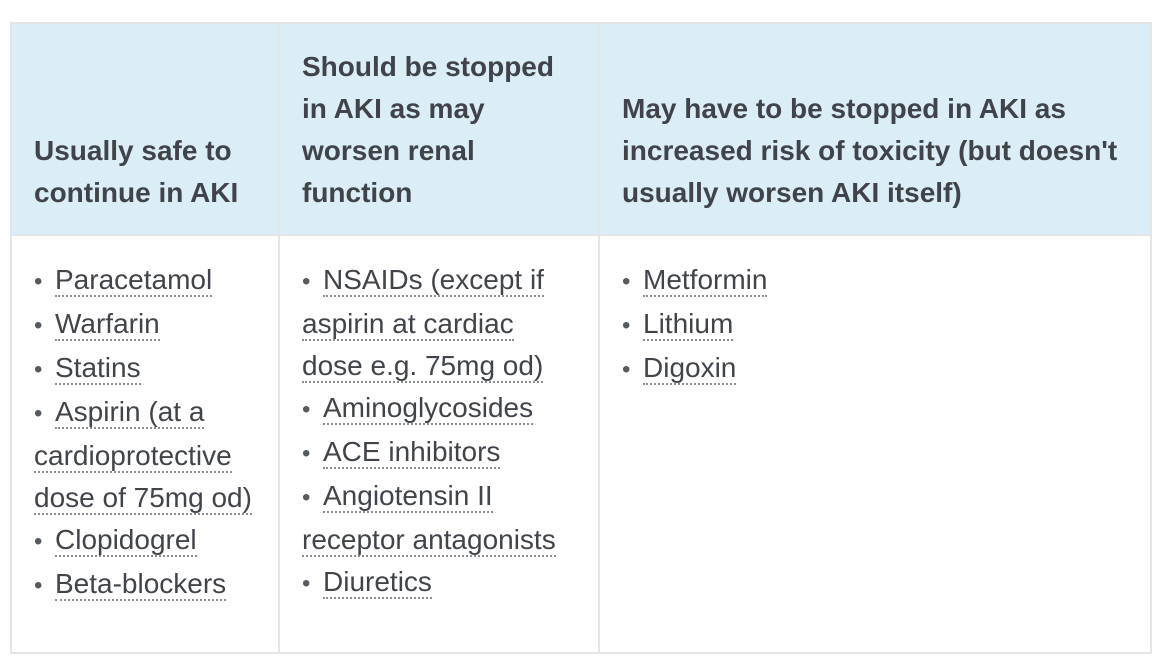  I want to click on drug-link-clopidogrel: Clopidogrel, so click(126, 540).